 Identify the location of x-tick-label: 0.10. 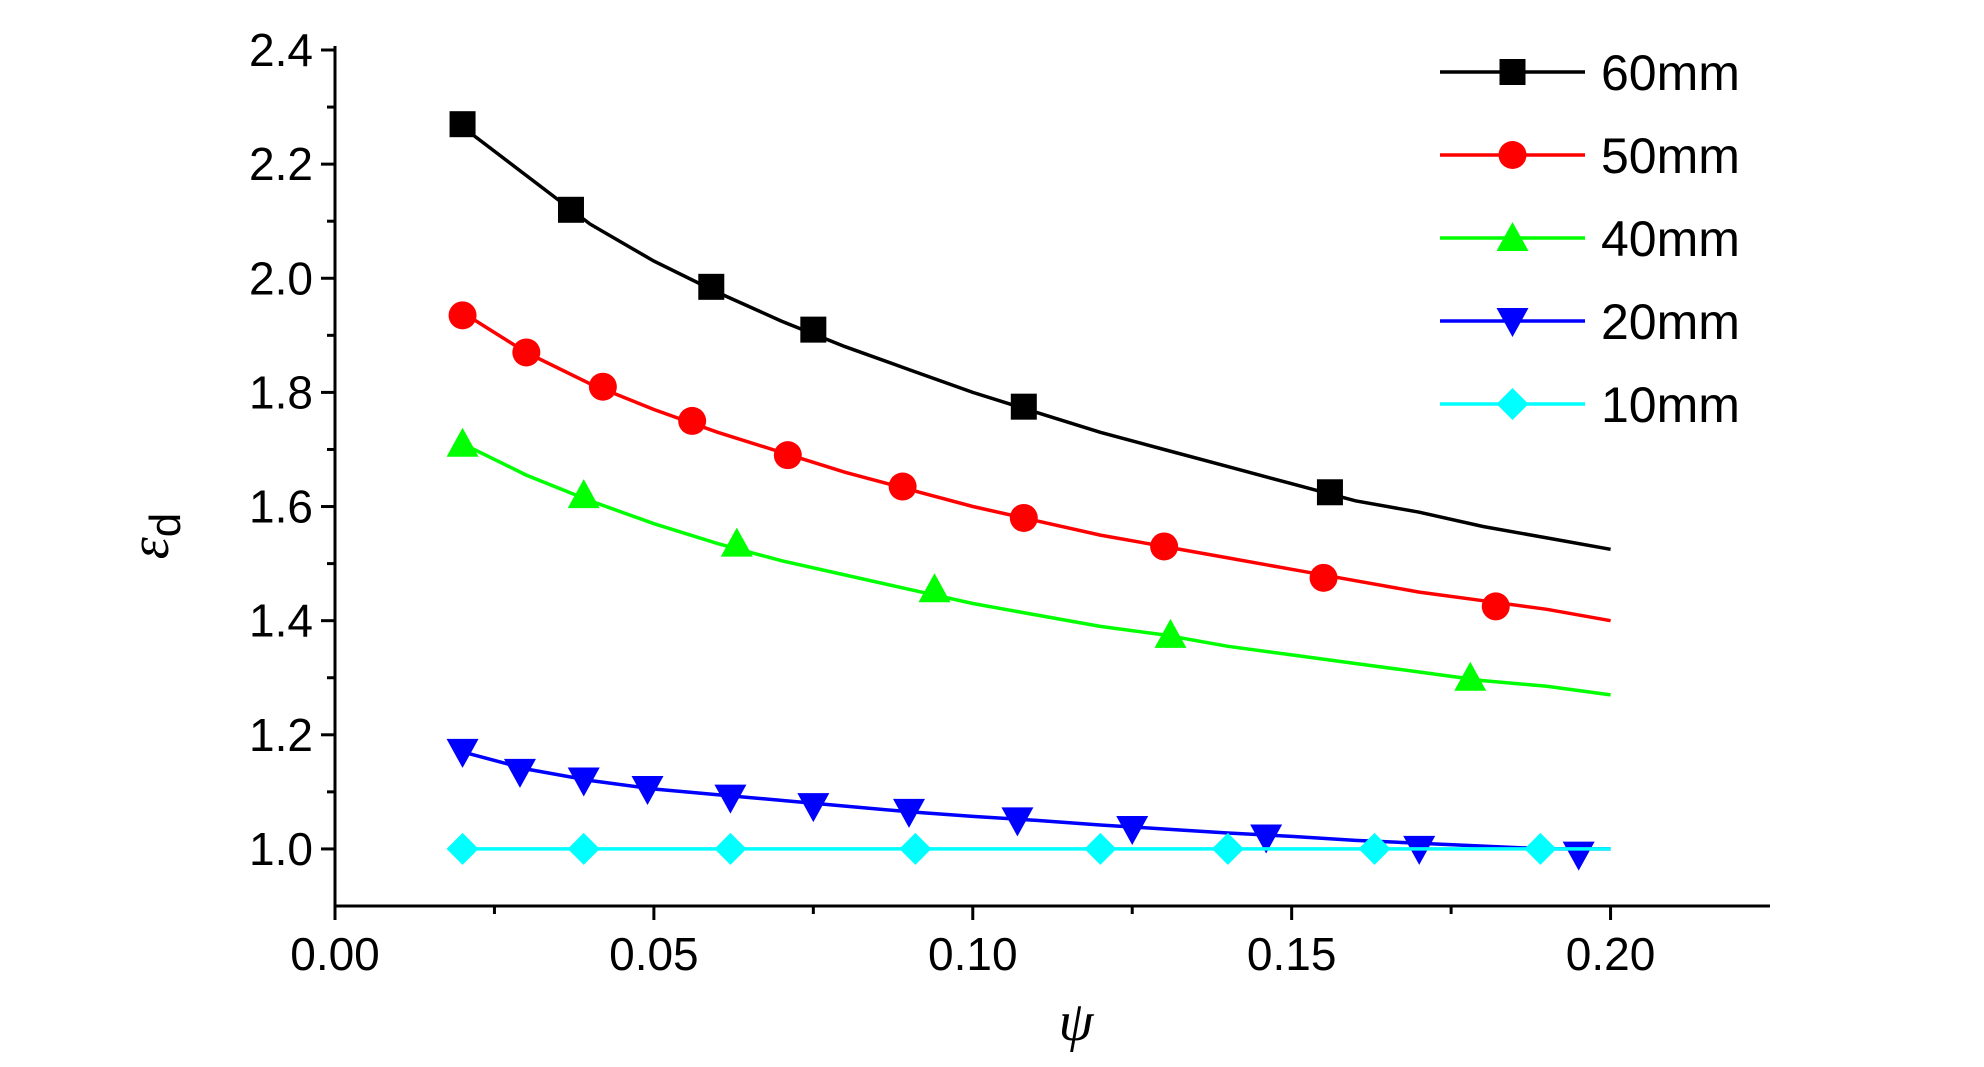
(973, 954).